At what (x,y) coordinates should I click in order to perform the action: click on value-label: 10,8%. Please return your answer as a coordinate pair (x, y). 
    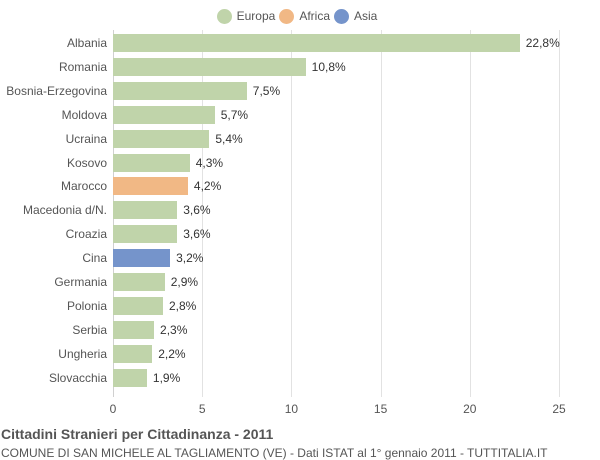
    Looking at the image, I should click on (328, 66).